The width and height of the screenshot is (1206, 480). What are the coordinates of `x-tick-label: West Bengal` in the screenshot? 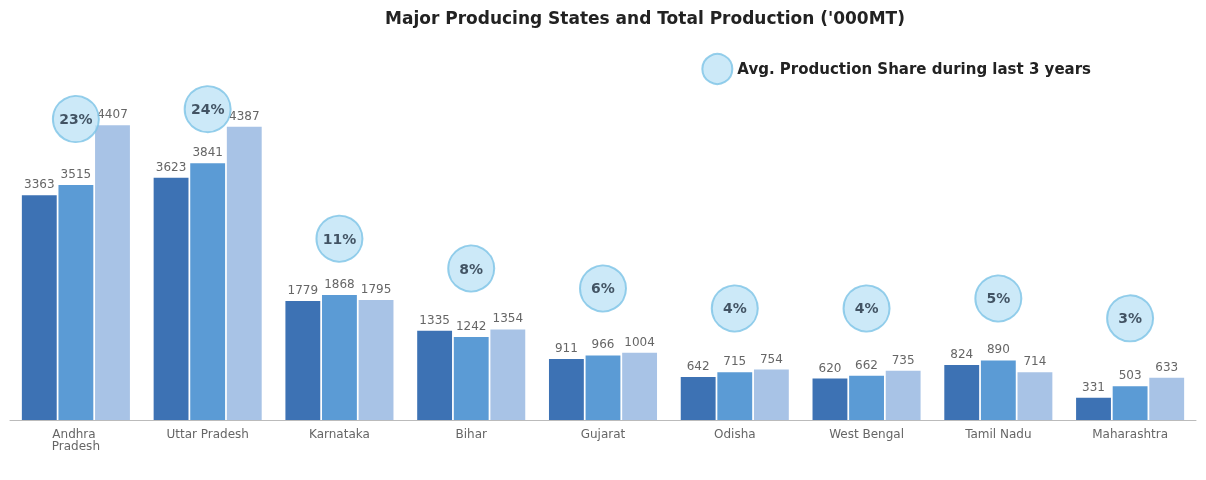 It's located at (866, 434).